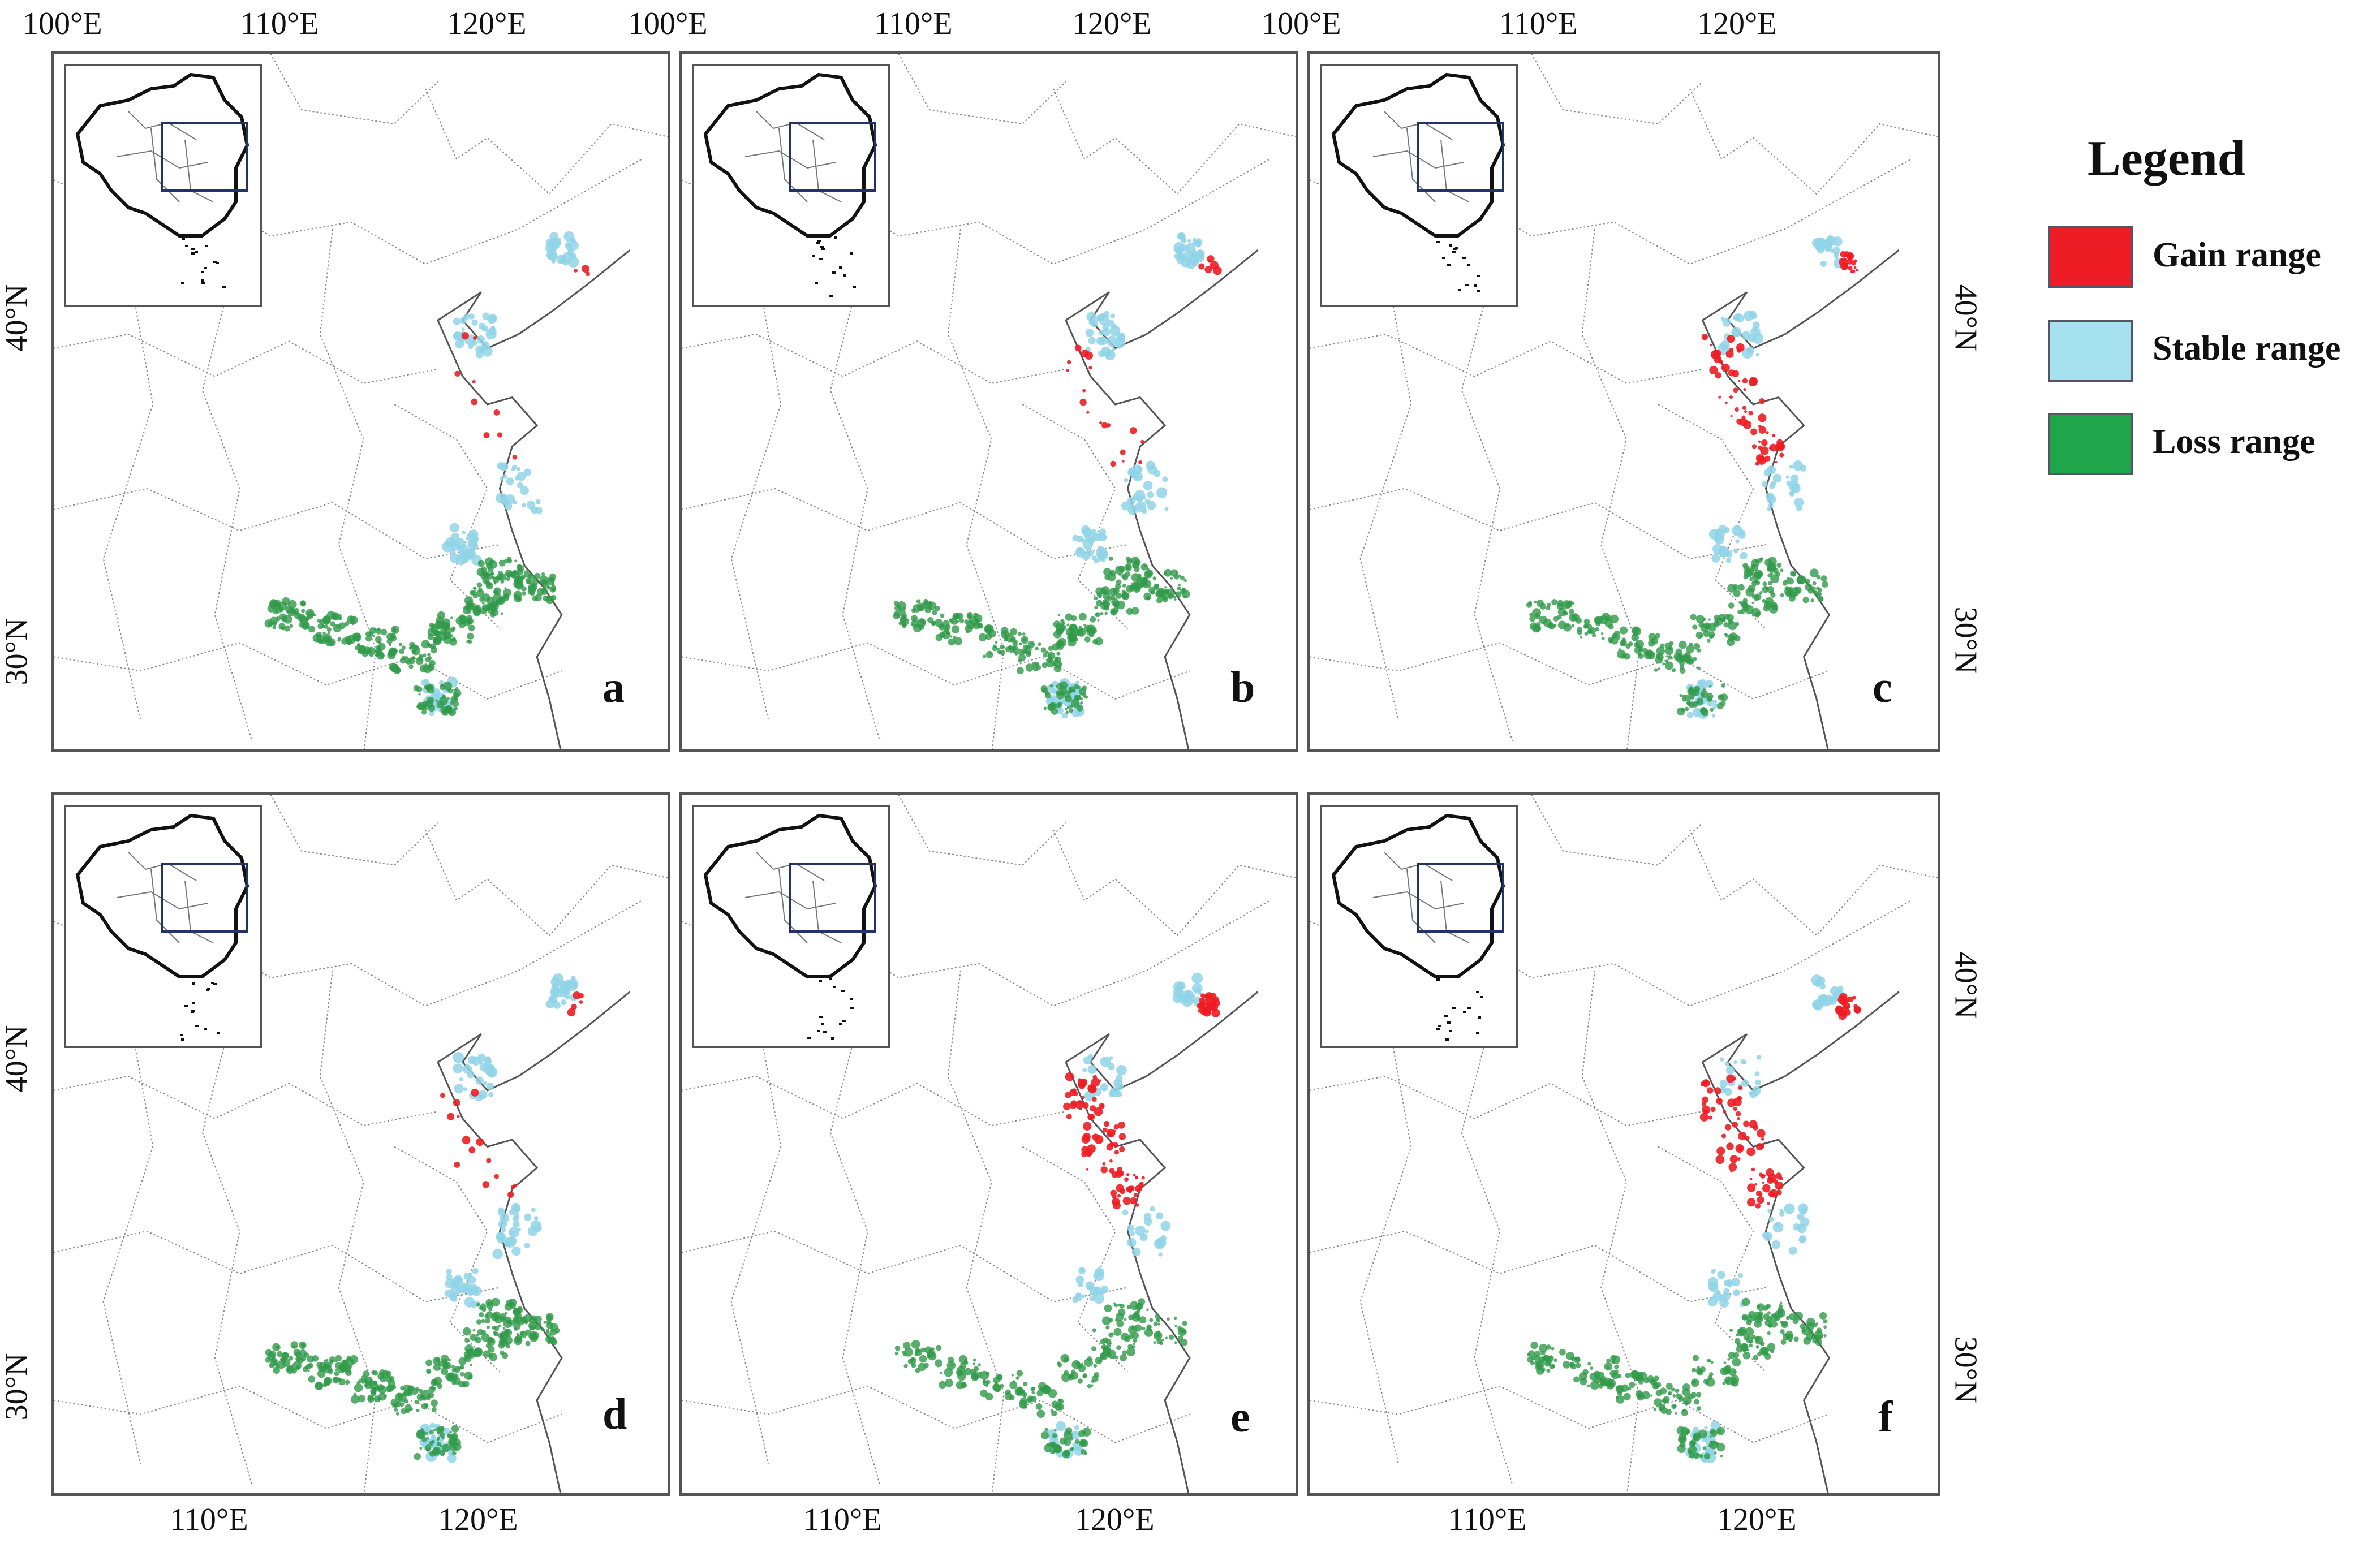 The width and height of the screenshot is (2380, 1548). What do you see at coordinates (62, 24) in the screenshot?
I see `top-lon-label-a-100: 100°E` at bounding box center [62, 24].